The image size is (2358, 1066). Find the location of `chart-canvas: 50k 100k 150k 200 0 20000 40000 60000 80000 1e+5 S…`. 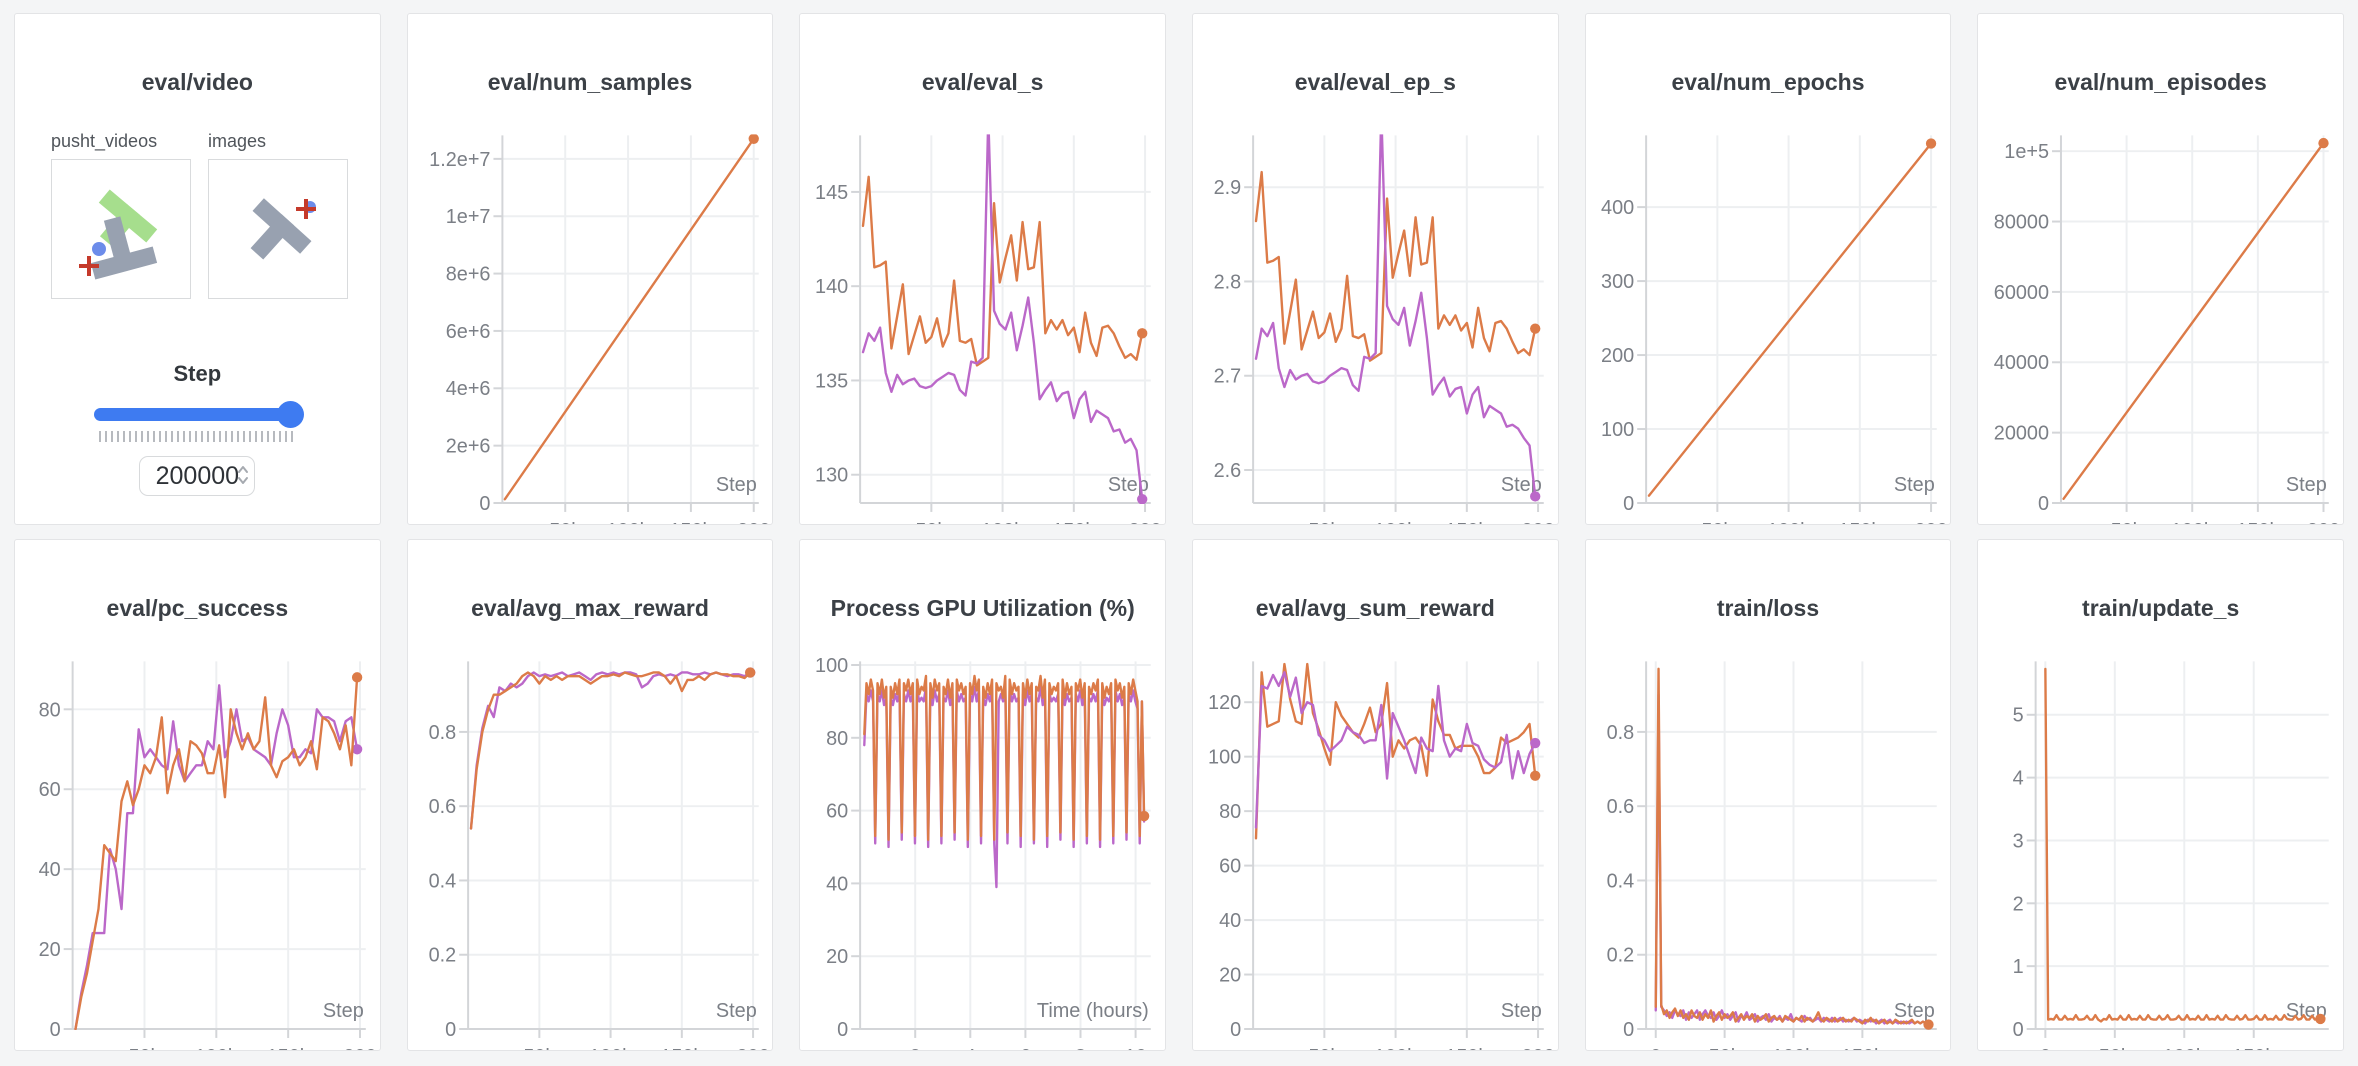

chart-canvas: 50k 100k 150k 200 0 20000 40000 60000 80000 1e+5 S… is located at coordinates (2160, 324).